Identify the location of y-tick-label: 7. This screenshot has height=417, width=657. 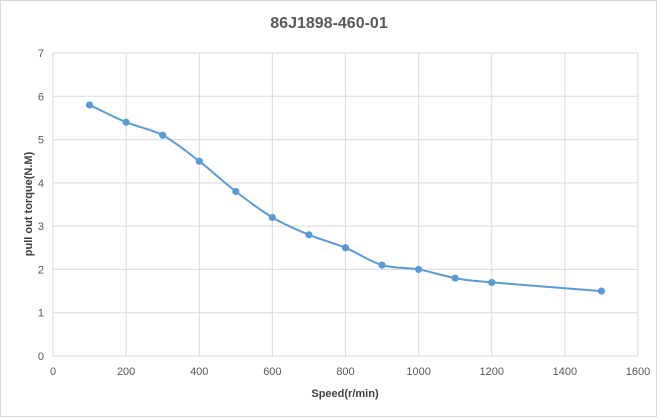
(41, 54).